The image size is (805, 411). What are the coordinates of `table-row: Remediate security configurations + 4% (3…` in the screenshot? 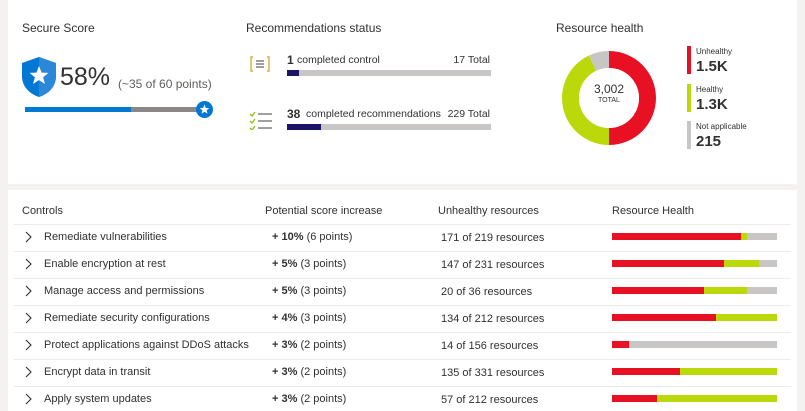 It's located at (402, 318).